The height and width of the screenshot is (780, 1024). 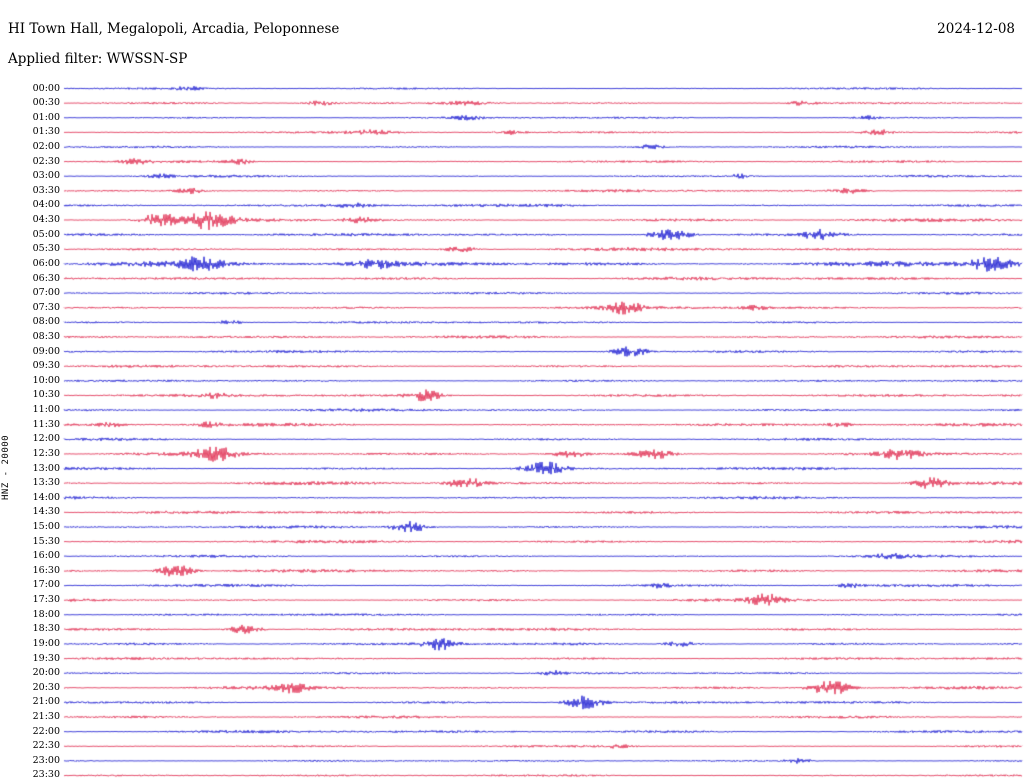 I want to click on time-label: 15:00, so click(x=46, y=526).